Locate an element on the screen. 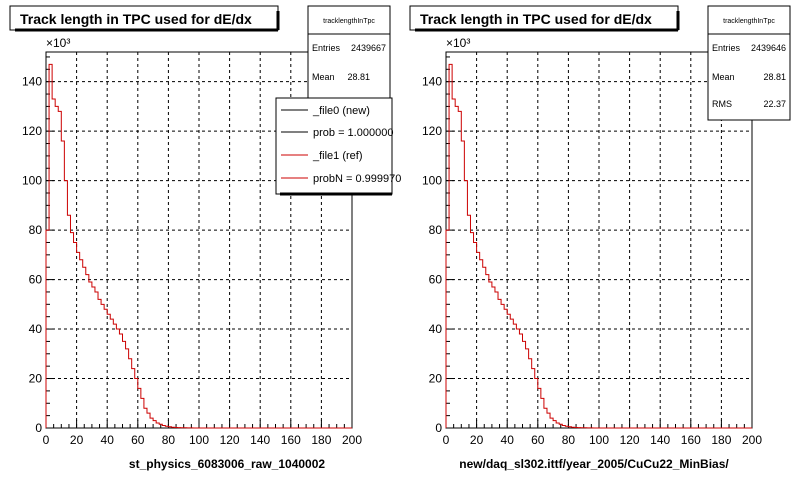  stats-entries-value: 2439646 is located at coordinates (768, 48).